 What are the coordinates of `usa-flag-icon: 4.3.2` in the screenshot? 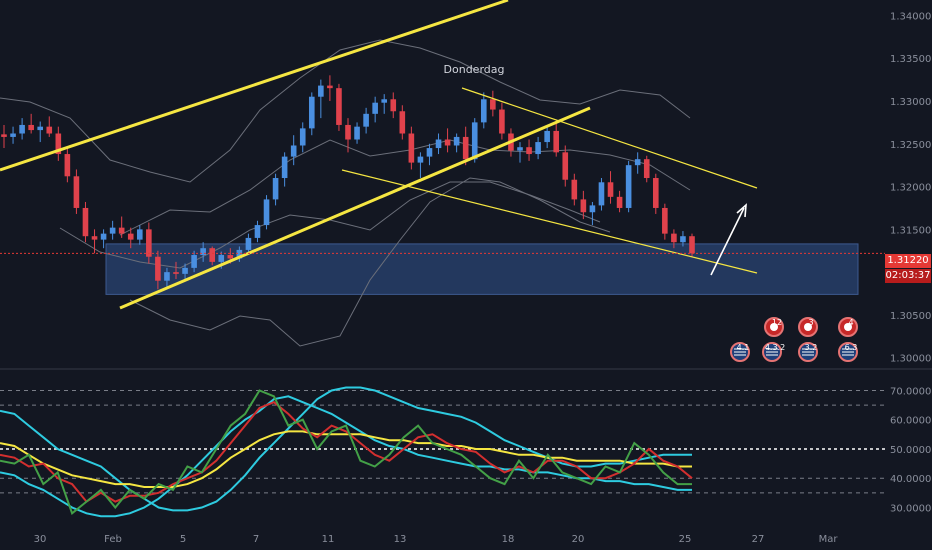 It's located at (773, 352).